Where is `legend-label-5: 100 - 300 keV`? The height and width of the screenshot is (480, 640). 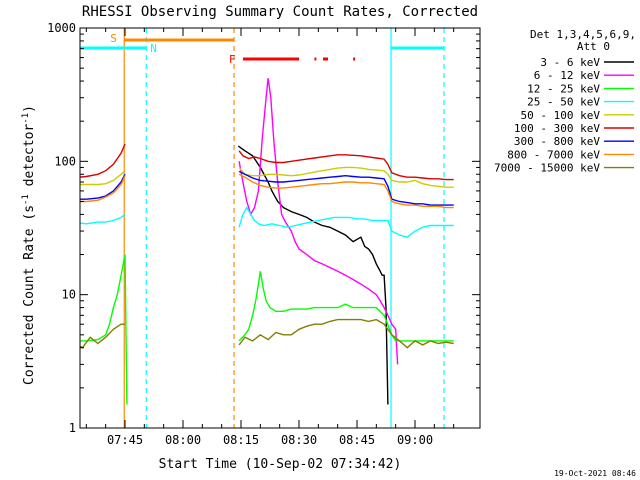 legend-label-5: 100 - 300 keV is located at coordinates (557, 128).